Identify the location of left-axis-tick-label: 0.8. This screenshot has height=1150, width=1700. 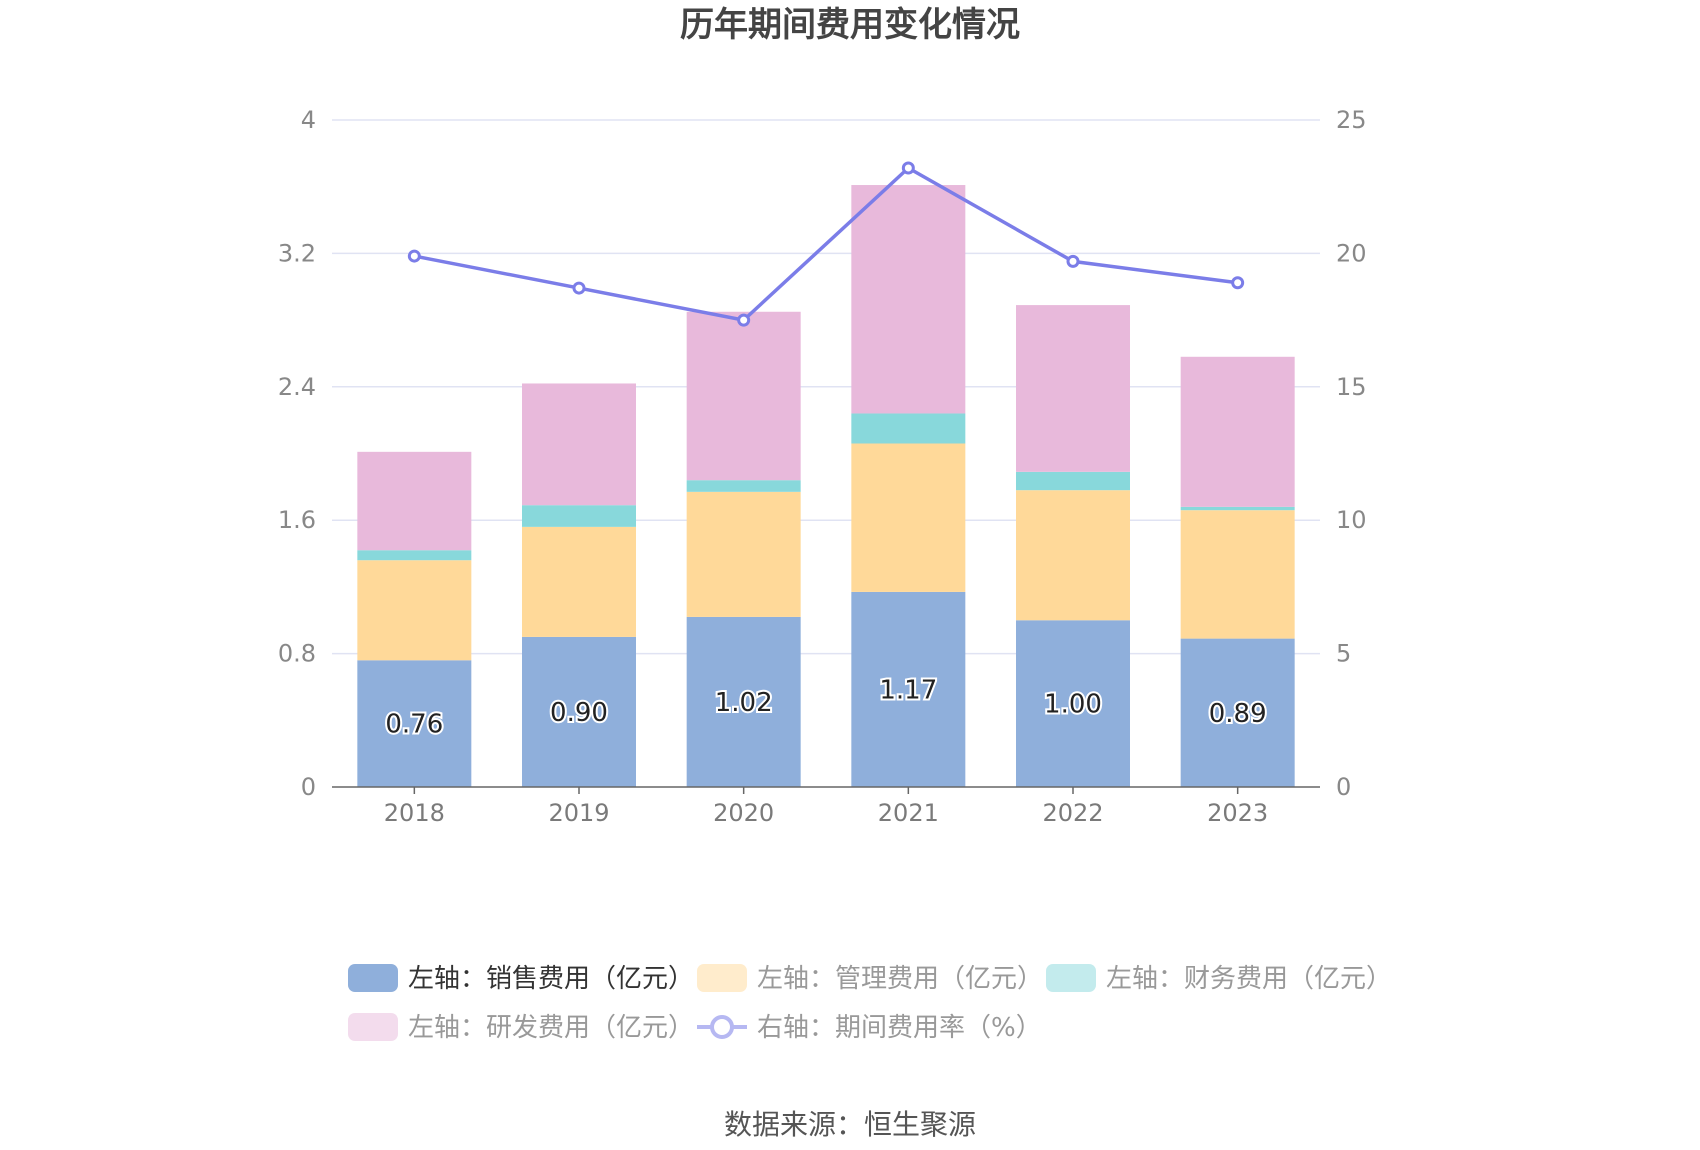
(297, 654).